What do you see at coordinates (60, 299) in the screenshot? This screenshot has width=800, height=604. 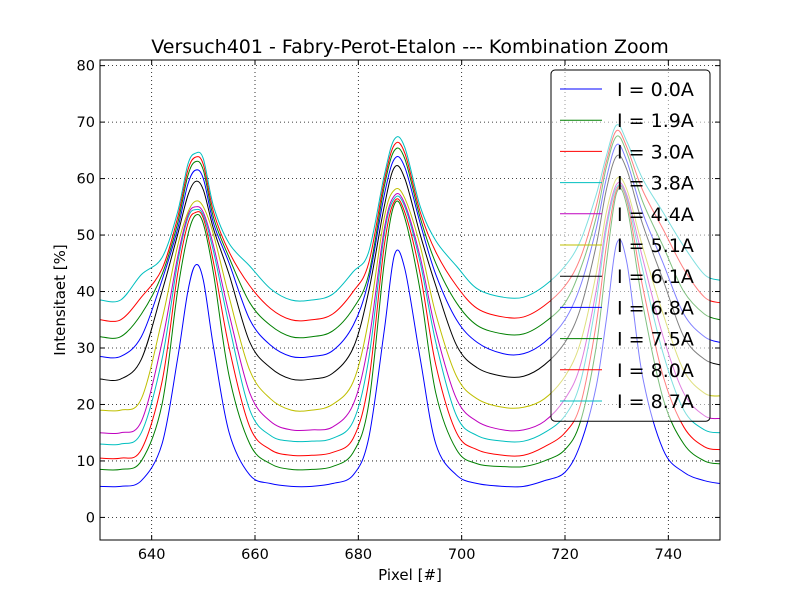 I see `y-axis-title: Intensitaet [%]` at bounding box center [60, 299].